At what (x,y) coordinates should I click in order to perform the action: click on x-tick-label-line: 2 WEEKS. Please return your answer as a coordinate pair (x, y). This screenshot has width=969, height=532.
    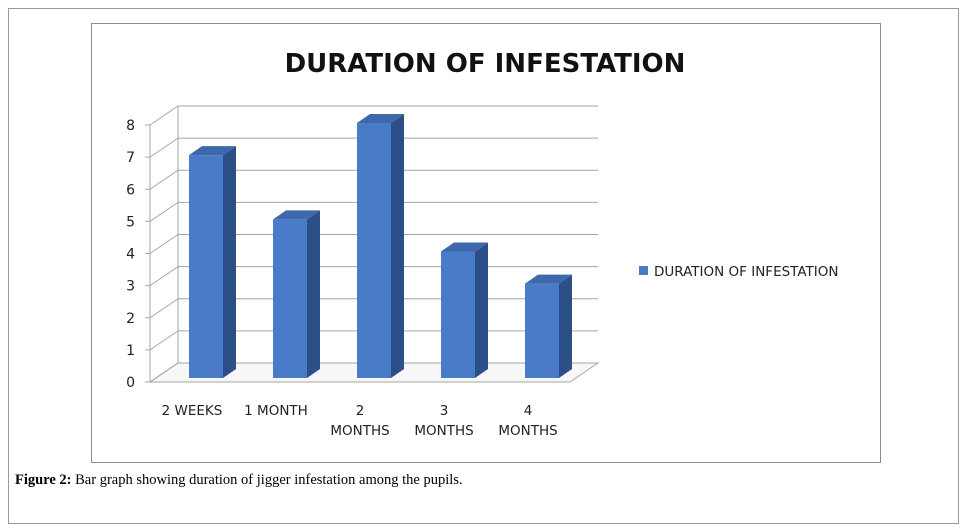
    Looking at the image, I should click on (192, 411).